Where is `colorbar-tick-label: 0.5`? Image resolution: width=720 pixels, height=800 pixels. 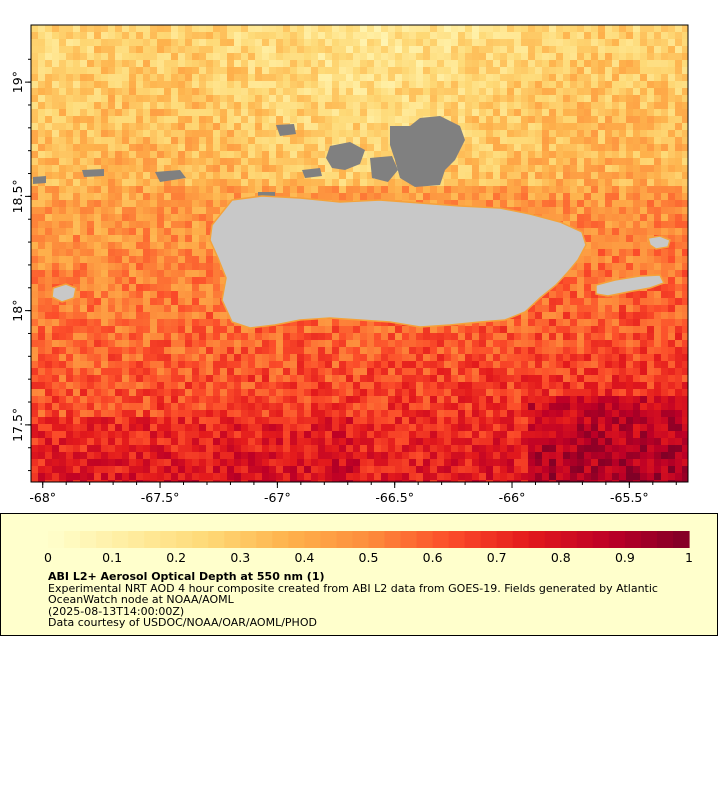
colorbar-tick-label: 0.5 is located at coordinates (369, 557).